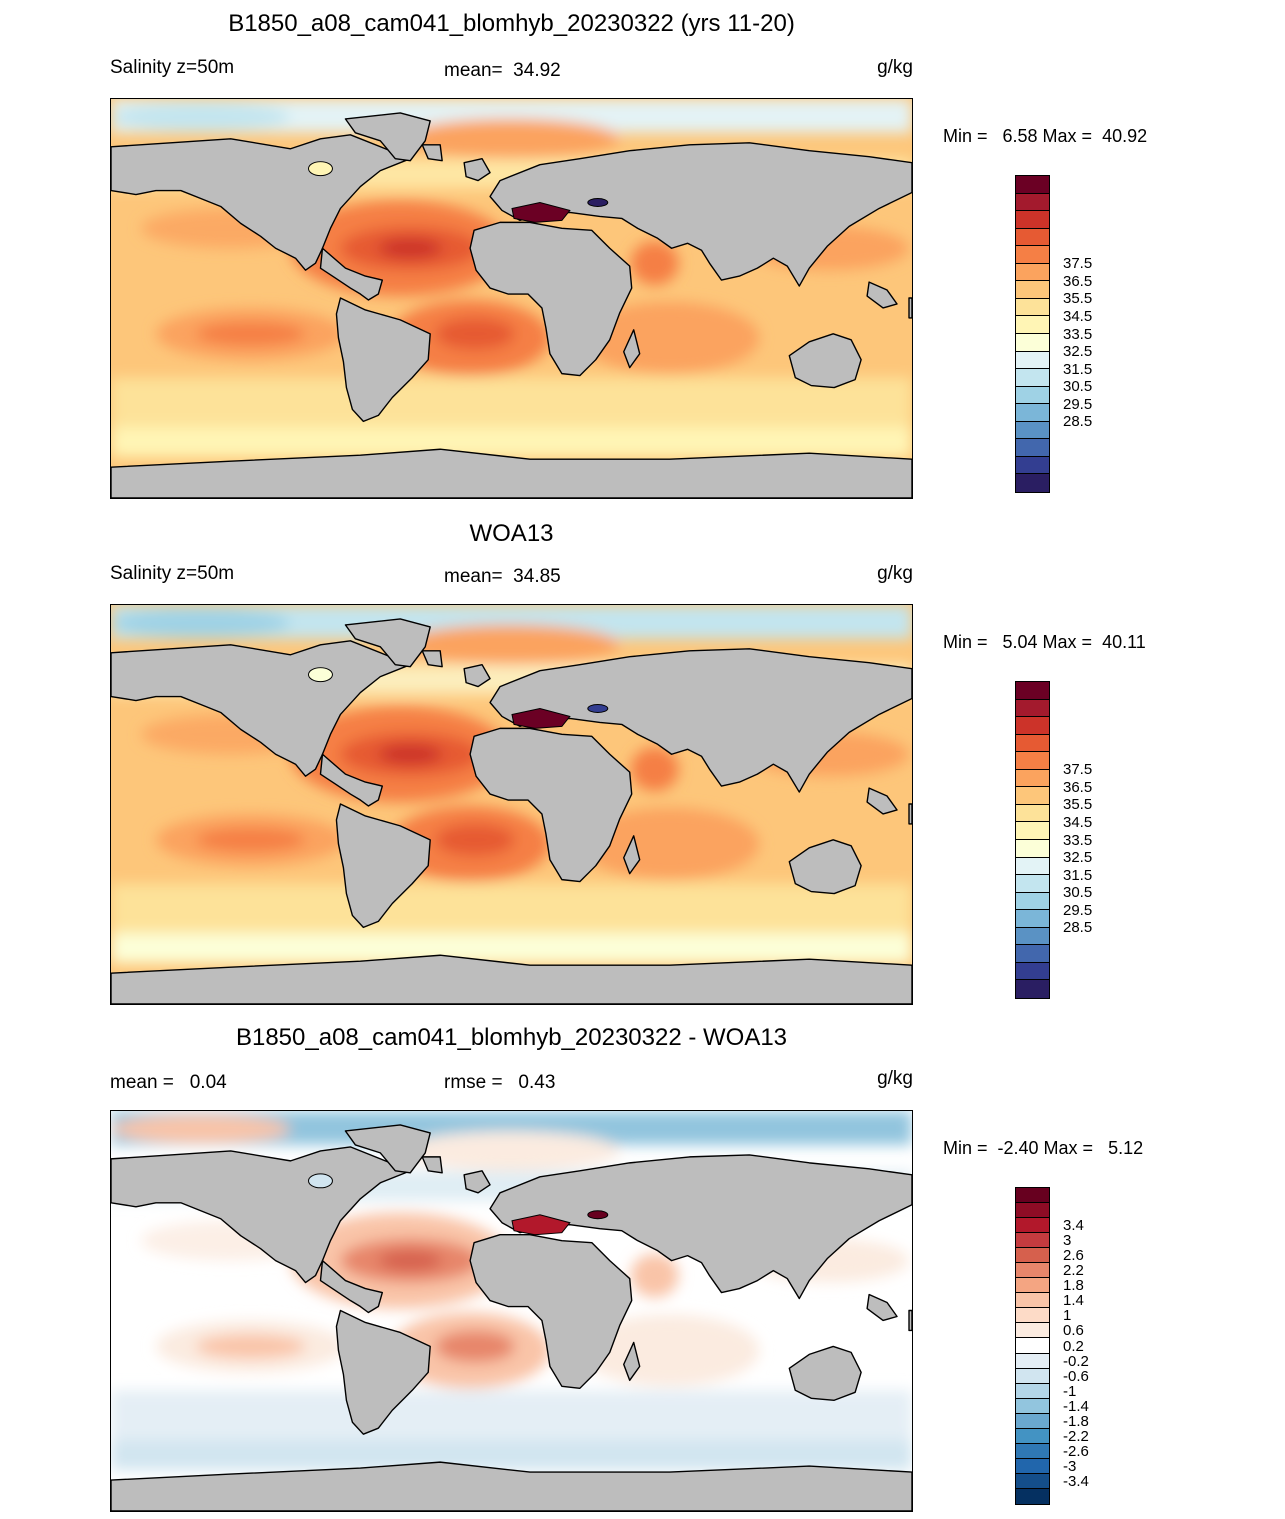 The width and height of the screenshot is (1285, 1519). I want to click on colorbar-tick-label: -3.4, so click(1076, 1481).